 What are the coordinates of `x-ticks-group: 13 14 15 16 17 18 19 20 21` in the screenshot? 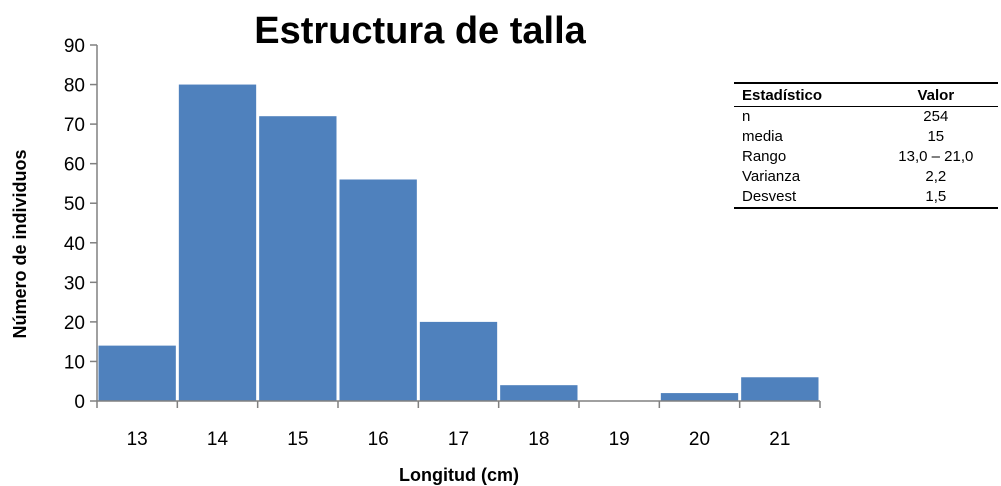 It's located at (458, 425).